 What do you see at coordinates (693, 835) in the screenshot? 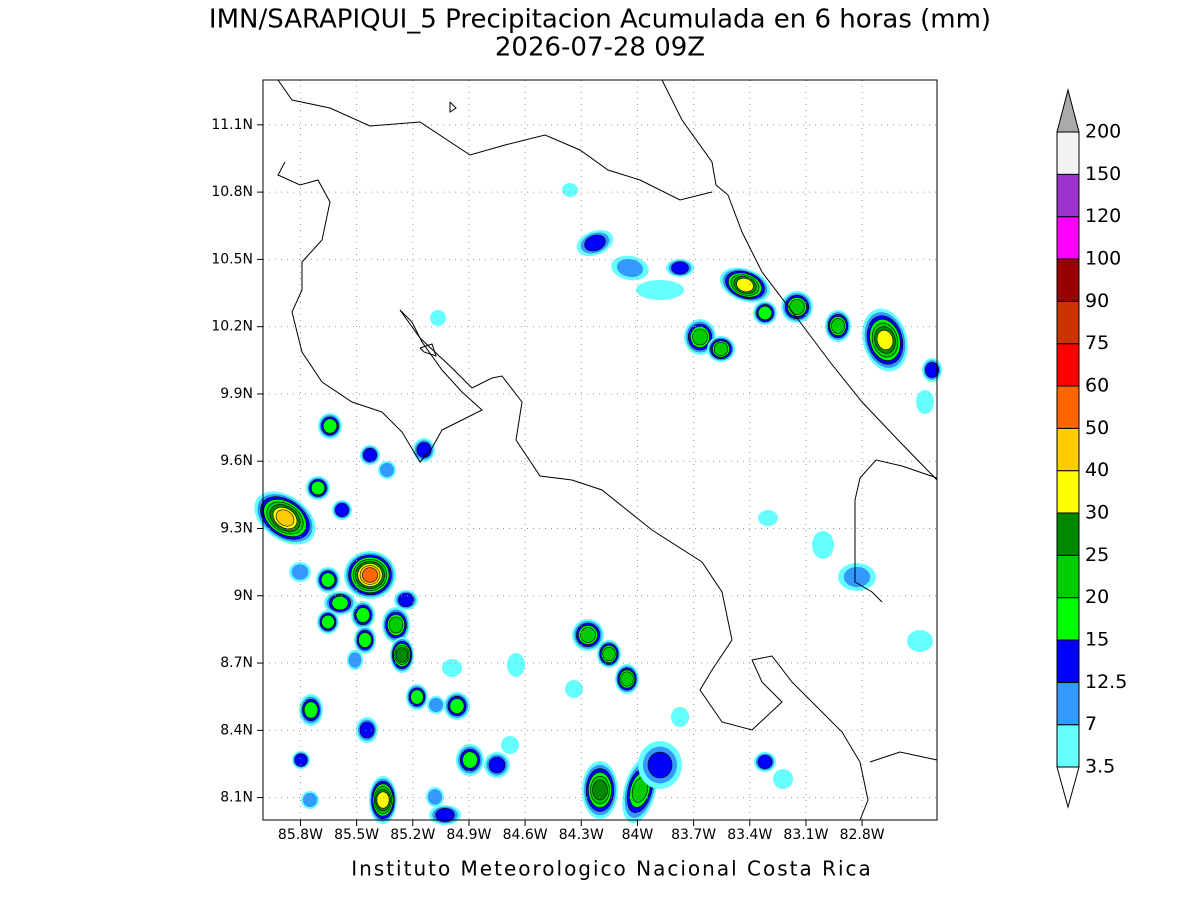
I see `x-tick-label: 83.7W` at bounding box center [693, 835].